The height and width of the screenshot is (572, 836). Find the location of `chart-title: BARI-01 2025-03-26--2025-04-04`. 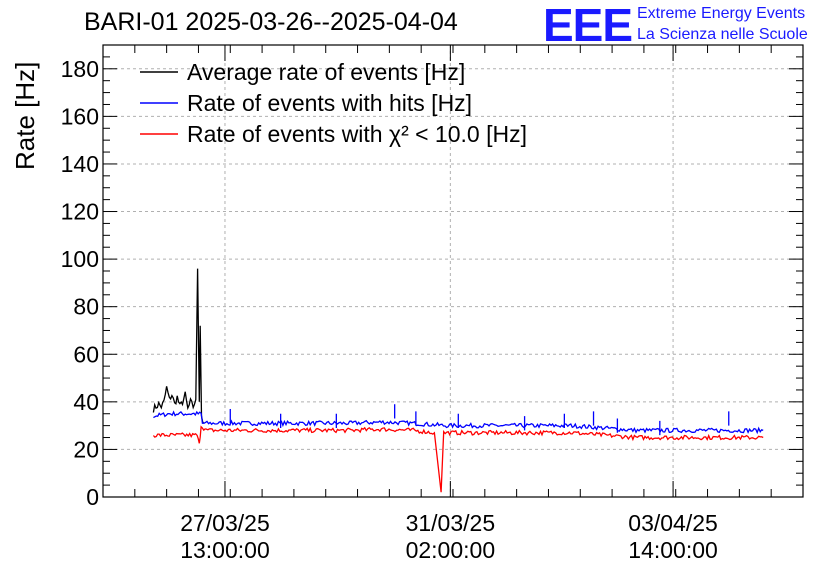

chart-title: BARI-01 2025-03-26--2025-04-04 is located at coordinates (271, 22).